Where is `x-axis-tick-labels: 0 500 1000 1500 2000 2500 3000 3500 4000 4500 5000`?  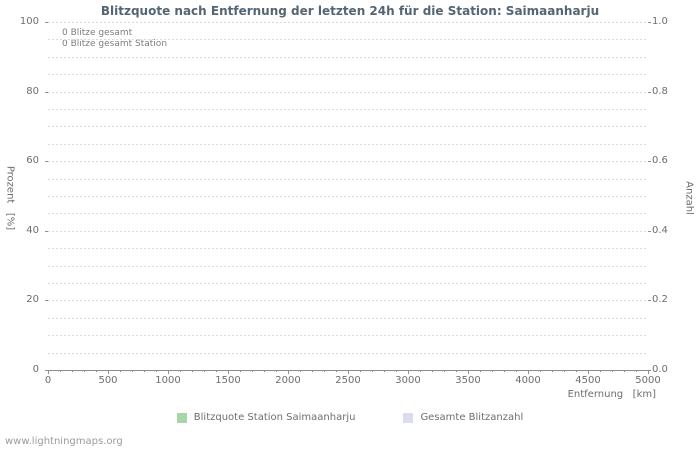 x-axis-tick-labels: 0 500 1000 1500 2000 2500 3000 3500 4000 4500 5000 is located at coordinates (352, 381).